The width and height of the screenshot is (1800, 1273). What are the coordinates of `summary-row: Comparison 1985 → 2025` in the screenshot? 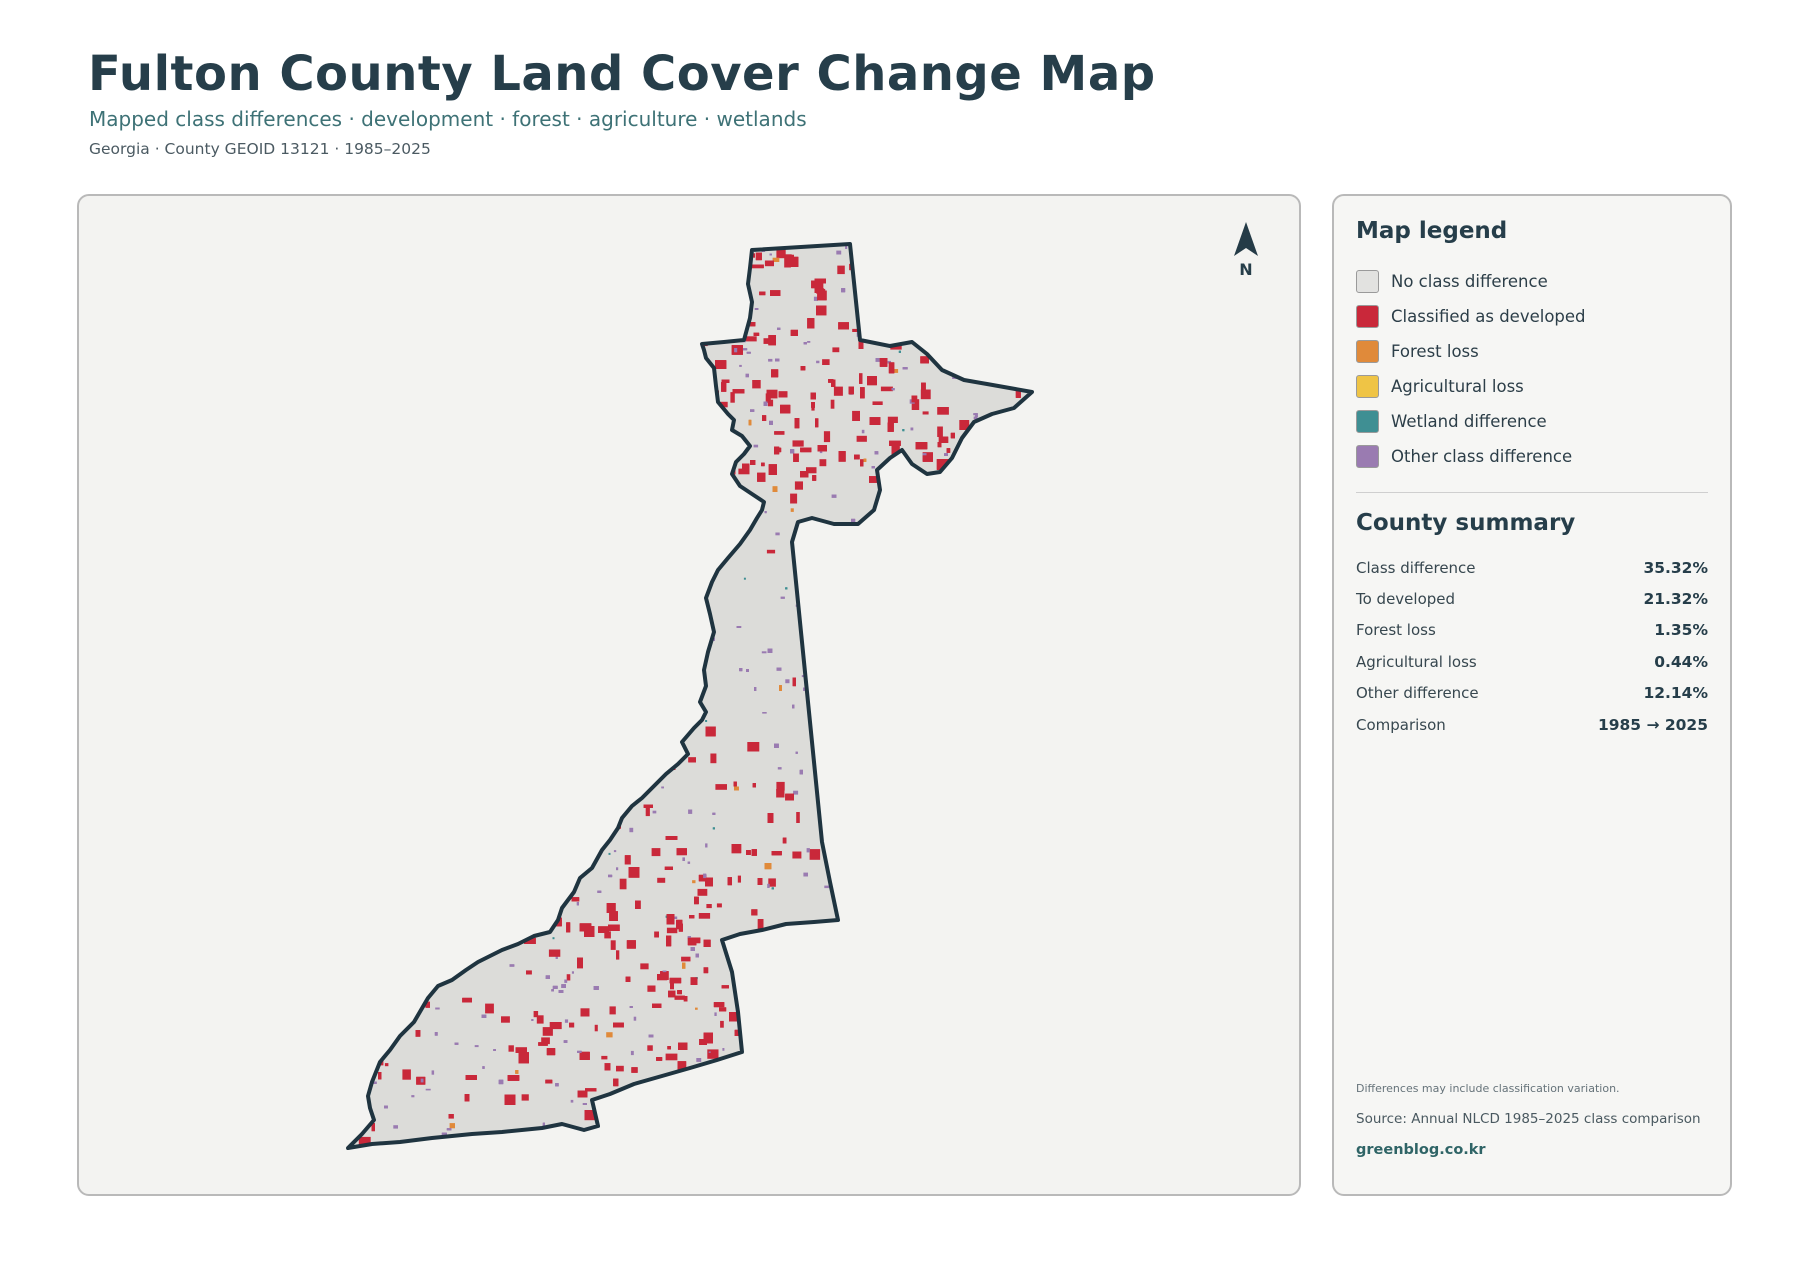 It's located at (1532, 724).